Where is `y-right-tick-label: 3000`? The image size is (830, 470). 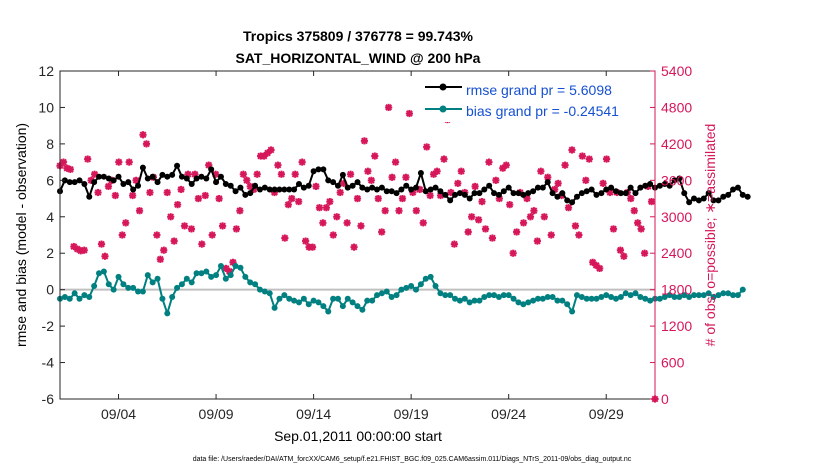 y-right-tick-label: 3000 is located at coordinates (676, 217).